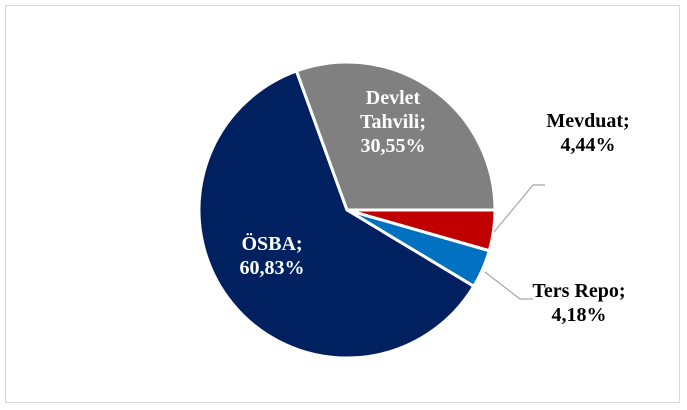  Describe the element at coordinates (578, 291) in the screenshot. I see `data-label-line: Ters Repo;` at that location.